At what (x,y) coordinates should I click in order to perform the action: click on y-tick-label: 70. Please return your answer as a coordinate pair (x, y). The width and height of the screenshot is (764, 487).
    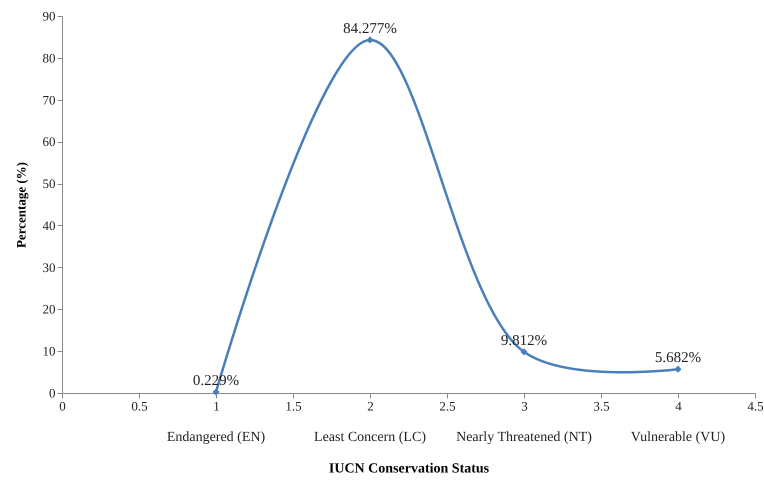
    Looking at the image, I should click on (49, 100).